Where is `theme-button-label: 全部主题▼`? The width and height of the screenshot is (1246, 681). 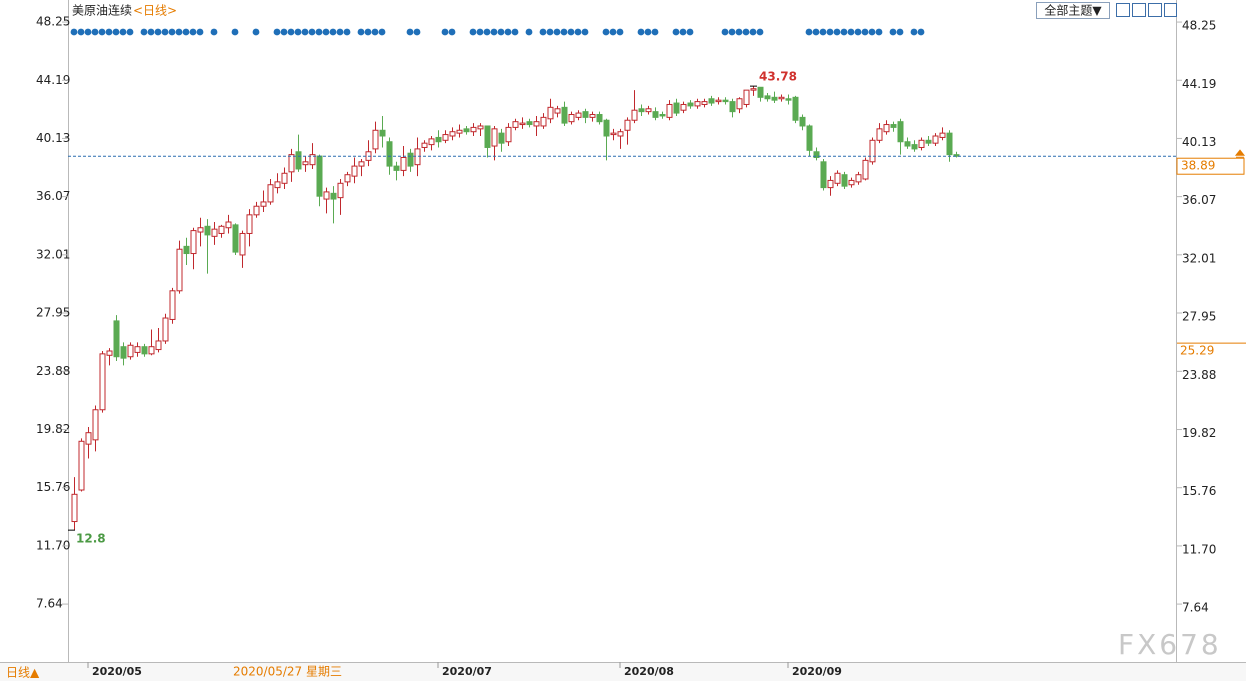 theme-button-label: 全部主题▼ is located at coordinates (1073, 10).